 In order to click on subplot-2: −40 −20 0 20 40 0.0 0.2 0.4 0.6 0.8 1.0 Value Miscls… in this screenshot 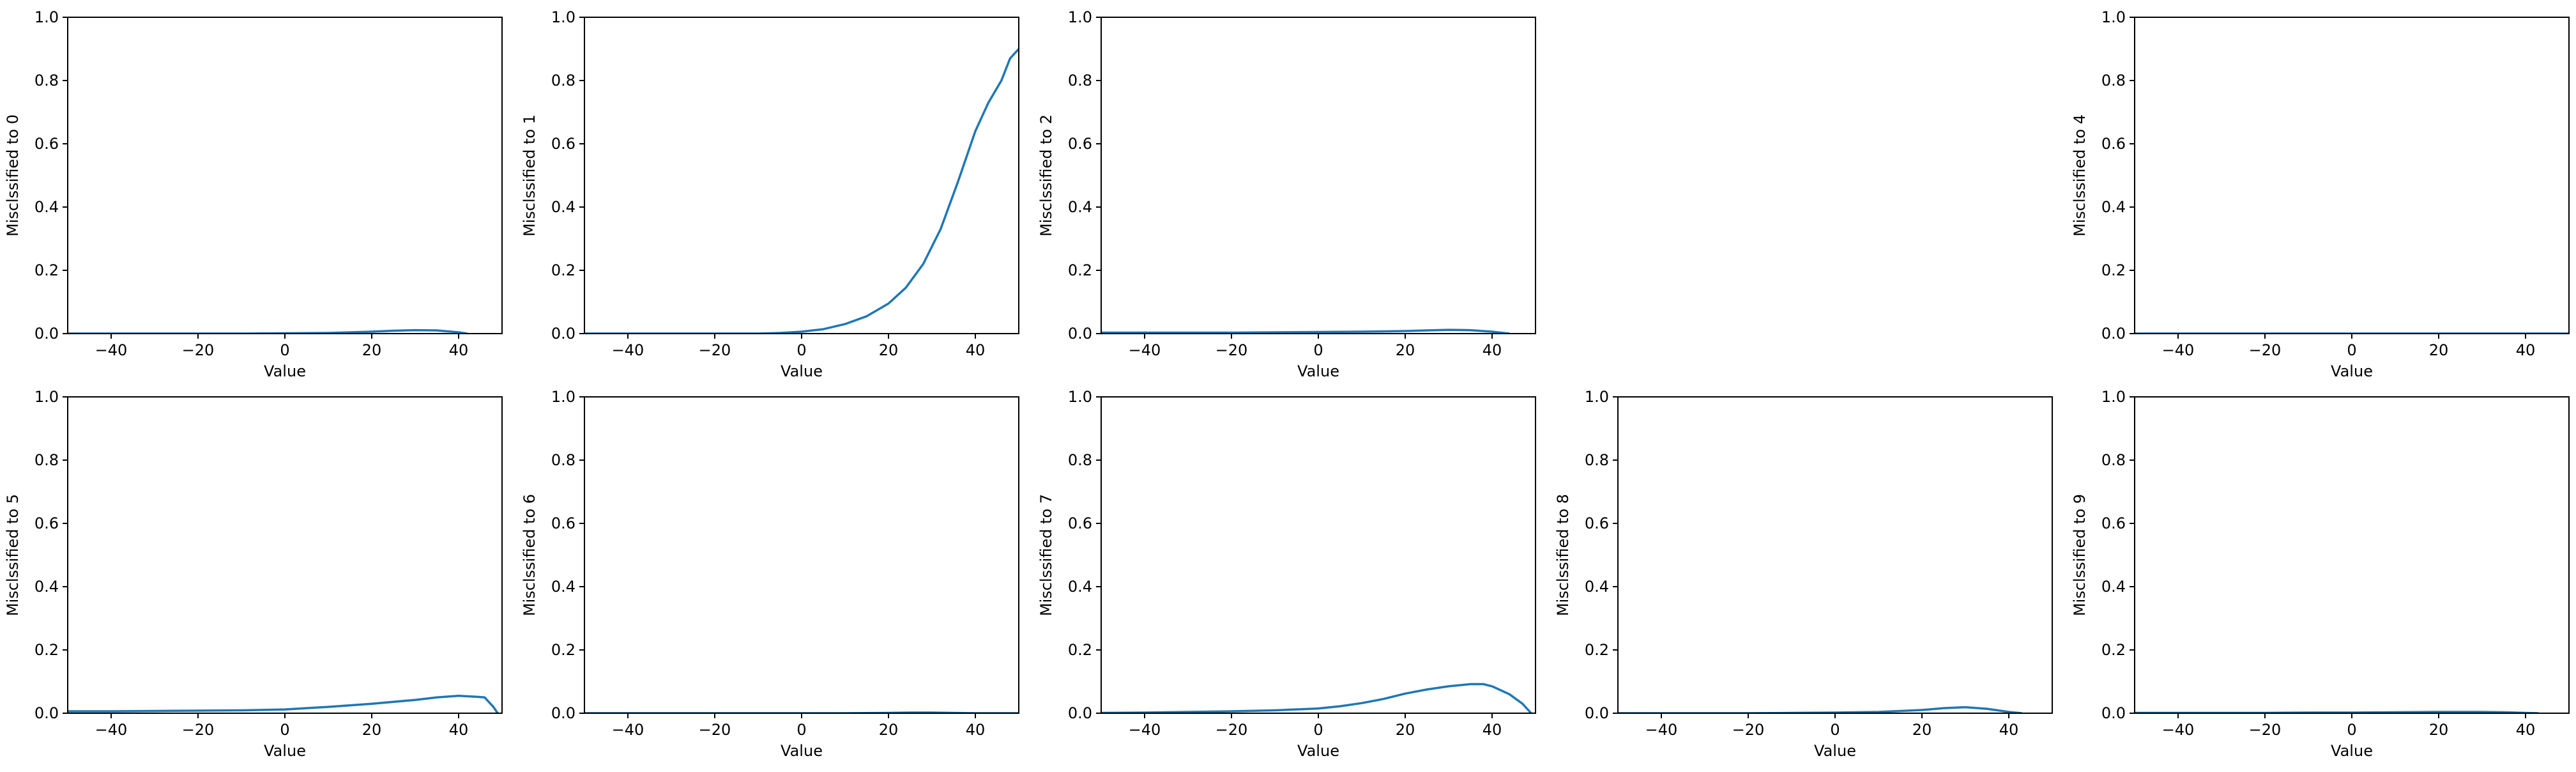, I will do `click(1286, 194)`.